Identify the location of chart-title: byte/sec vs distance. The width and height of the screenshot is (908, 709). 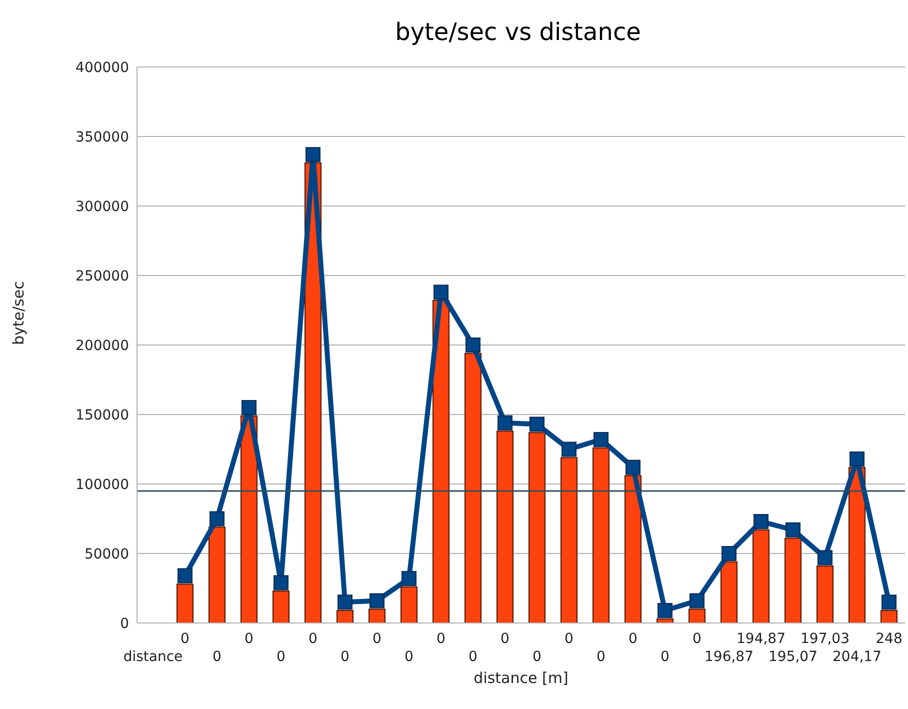
(518, 32).